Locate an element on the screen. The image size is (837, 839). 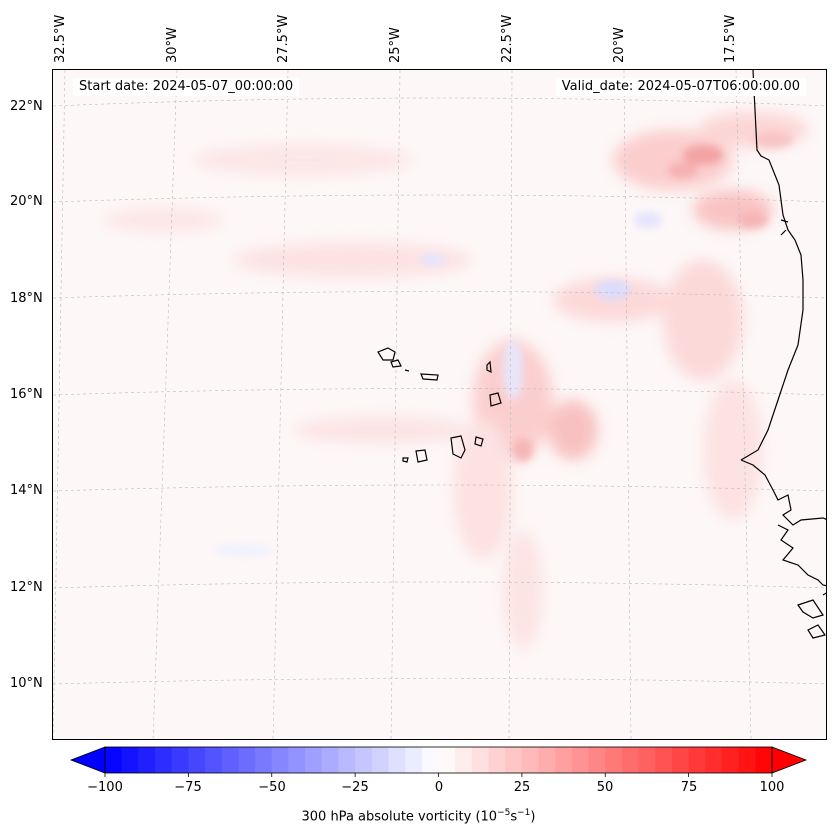
lat-label-14N: 14°N is located at coordinates (26, 490).